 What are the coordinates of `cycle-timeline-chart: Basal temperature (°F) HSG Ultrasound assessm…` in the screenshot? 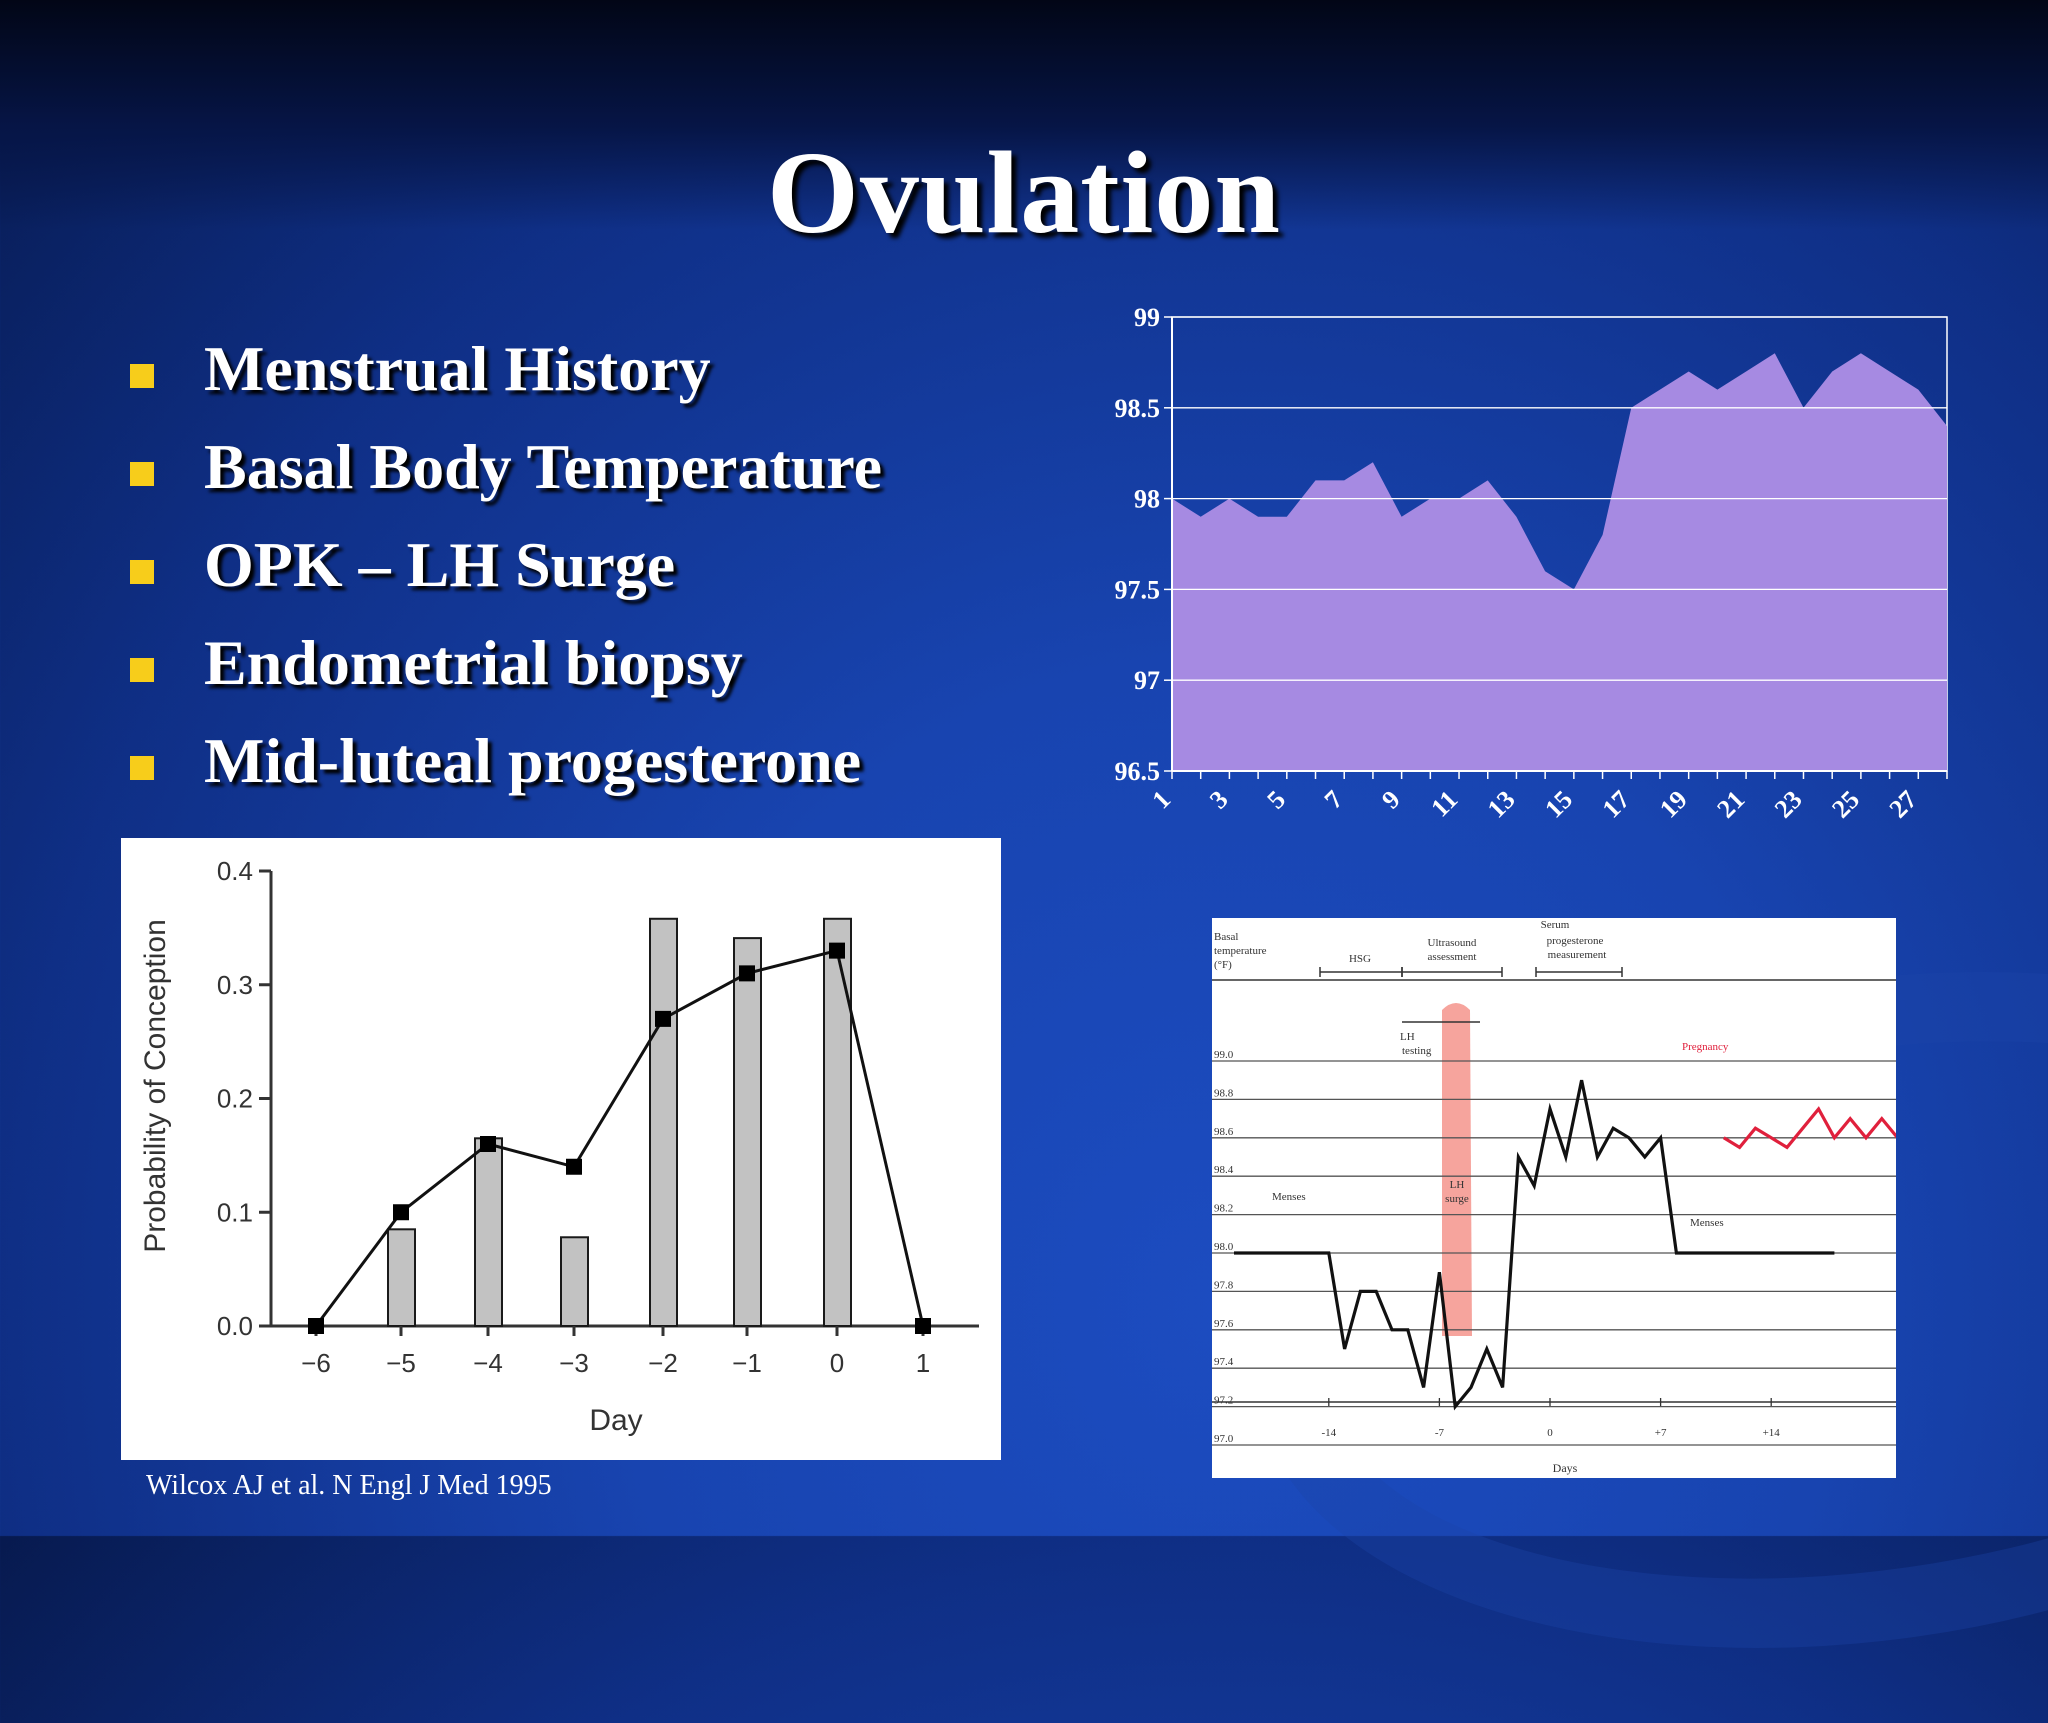 It's located at (1554, 1198).